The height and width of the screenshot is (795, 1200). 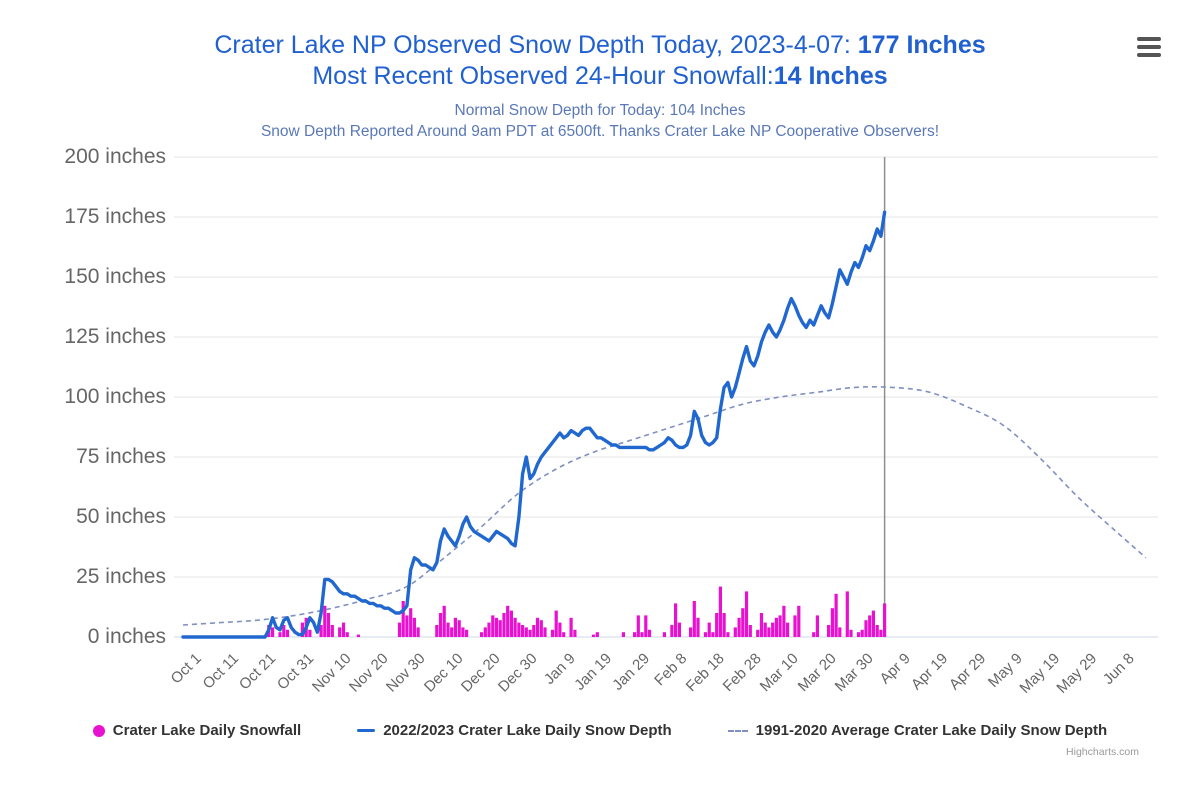 I want to click on legend-item-snow-depth: 2022/2023 Crater Lake Daily Snow Depth, so click(x=514, y=730).